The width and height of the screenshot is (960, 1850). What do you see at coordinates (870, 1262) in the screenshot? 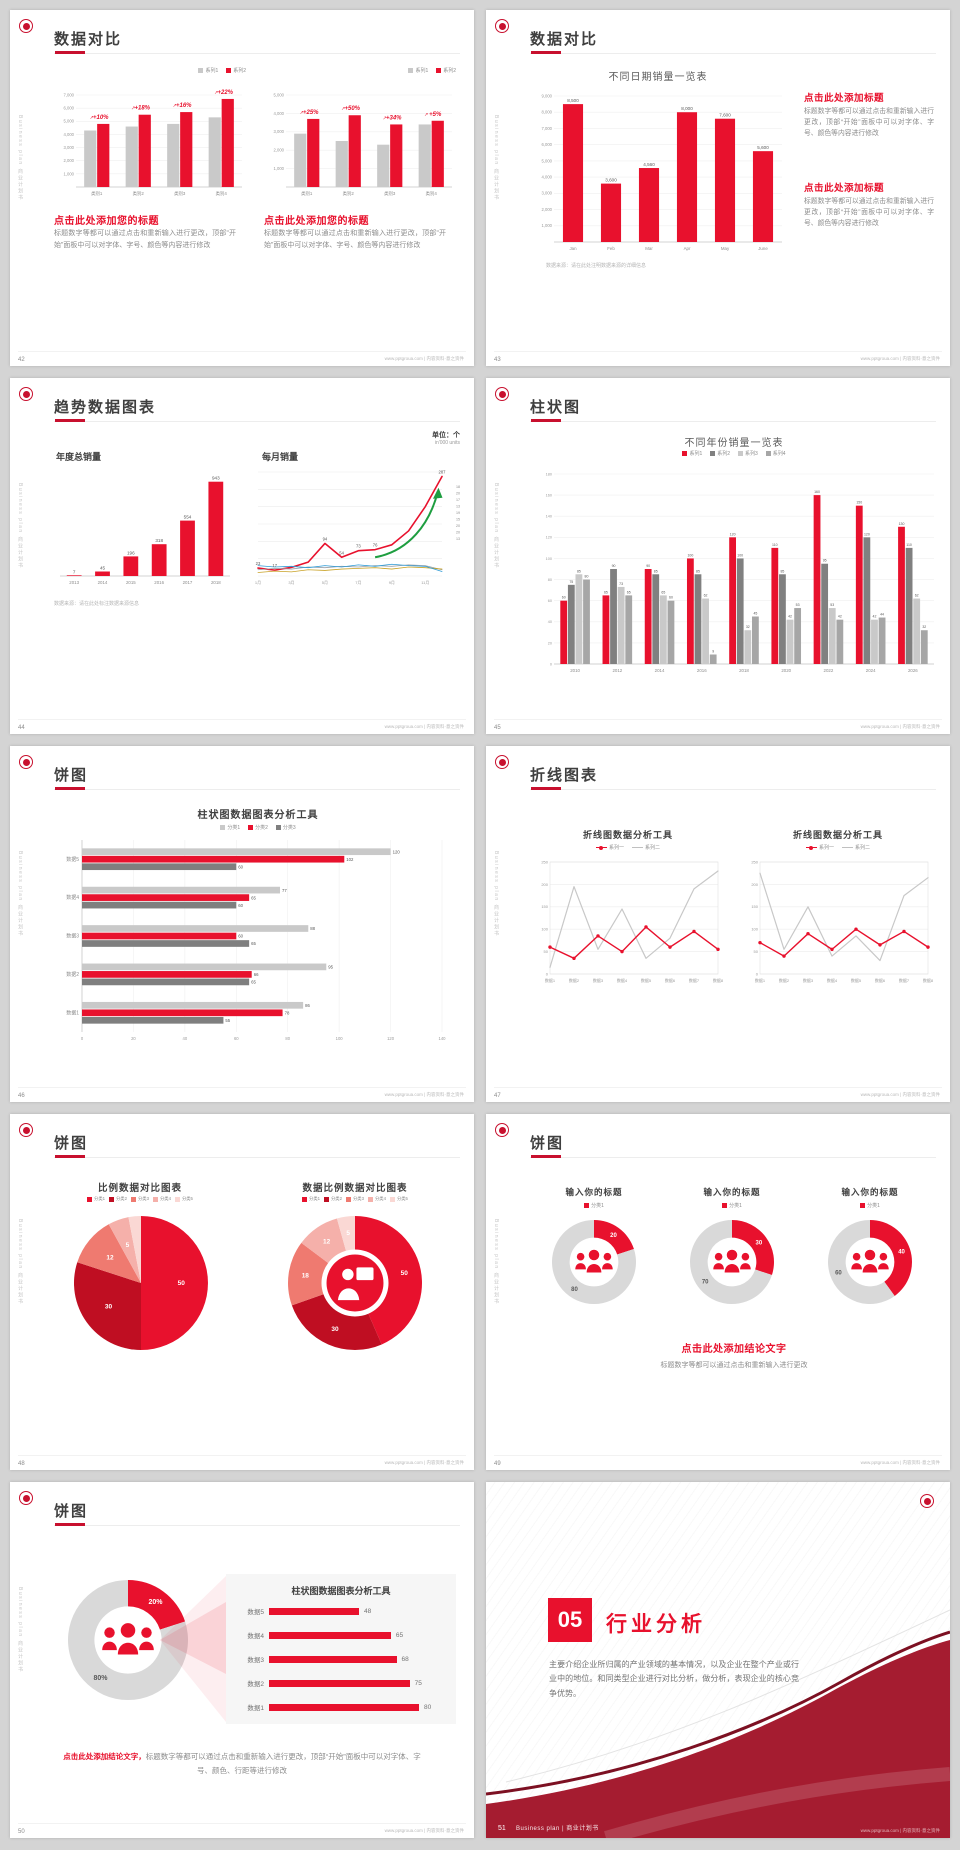
I see `donut-chart: 40 60` at bounding box center [870, 1262].